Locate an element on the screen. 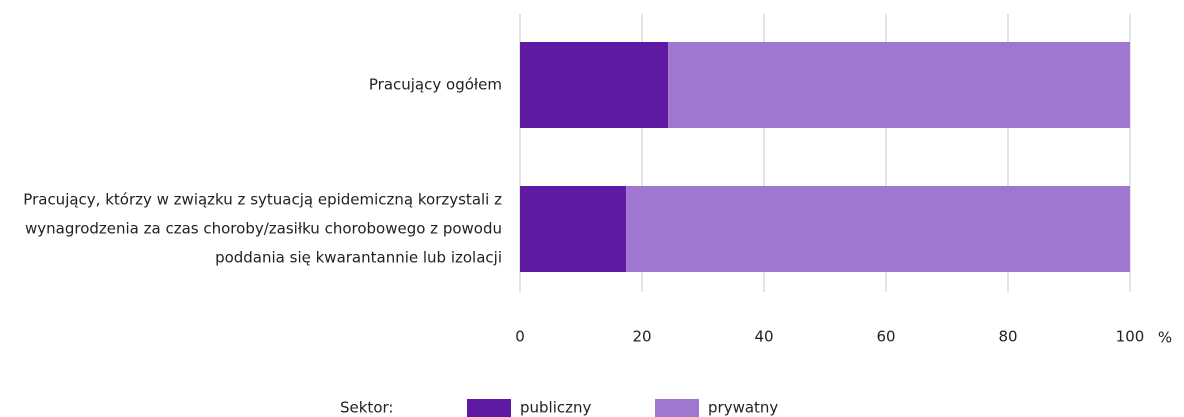 The image size is (1184, 417). x-tick-label: 0 is located at coordinates (520, 337).